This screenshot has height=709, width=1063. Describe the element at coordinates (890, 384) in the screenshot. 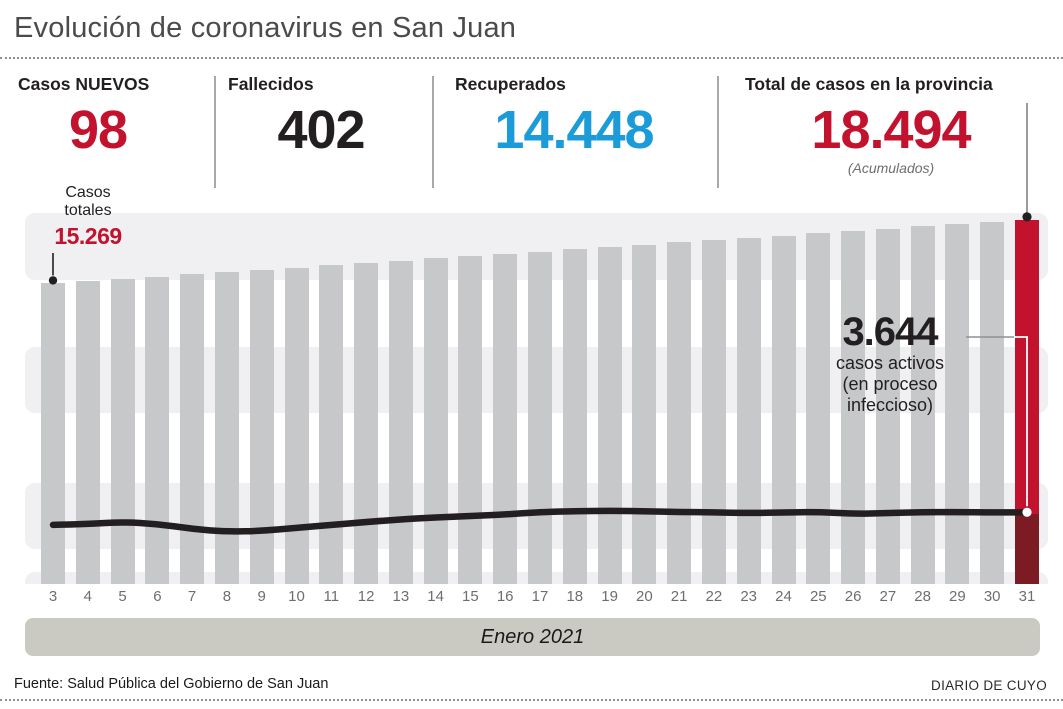

I see `annotation-active-cases-text: (en proceso` at that location.